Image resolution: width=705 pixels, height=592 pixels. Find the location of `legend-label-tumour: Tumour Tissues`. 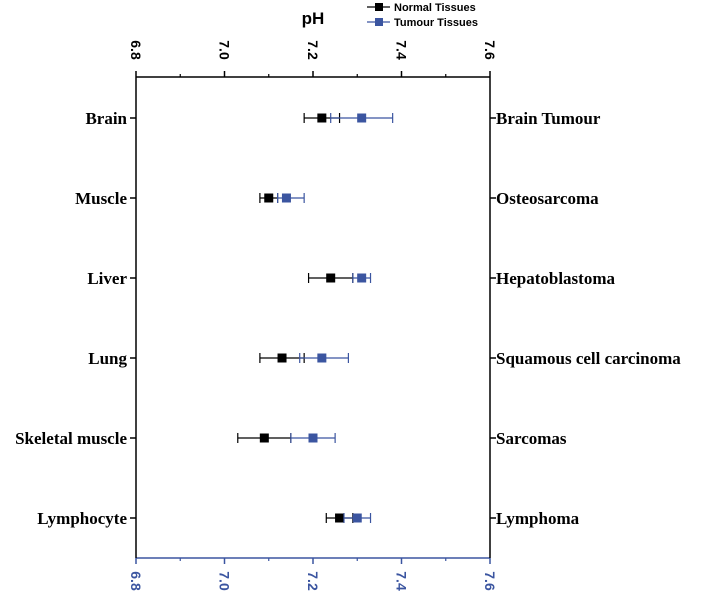

legend-label-tumour: Tumour Tissues is located at coordinates (436, 23).